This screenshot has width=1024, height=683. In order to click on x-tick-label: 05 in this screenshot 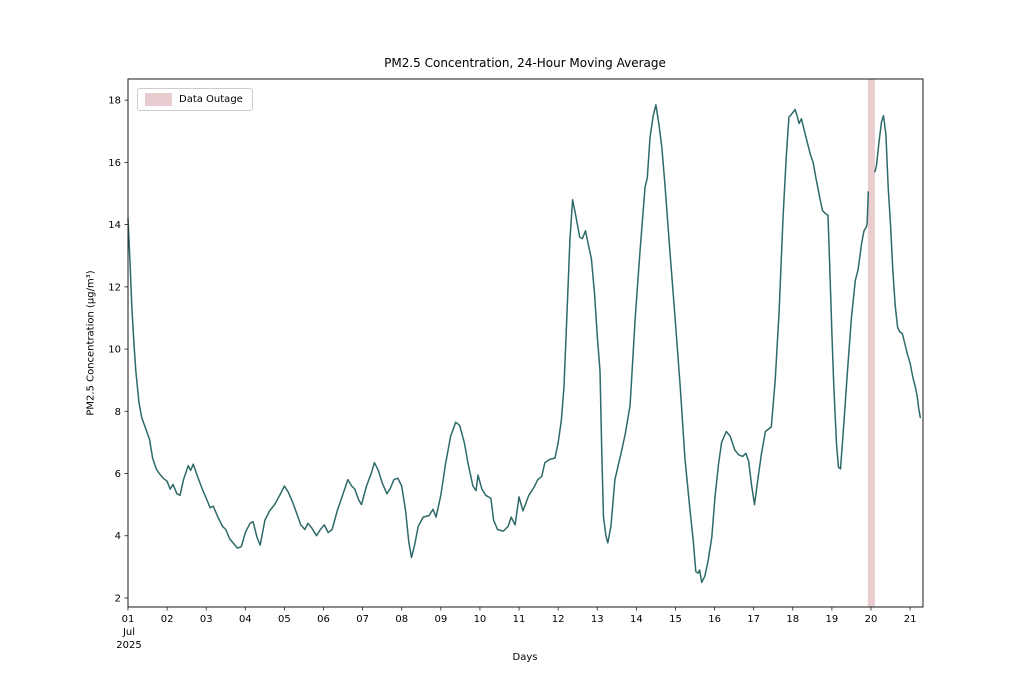, I will do `click(284, 619)`.